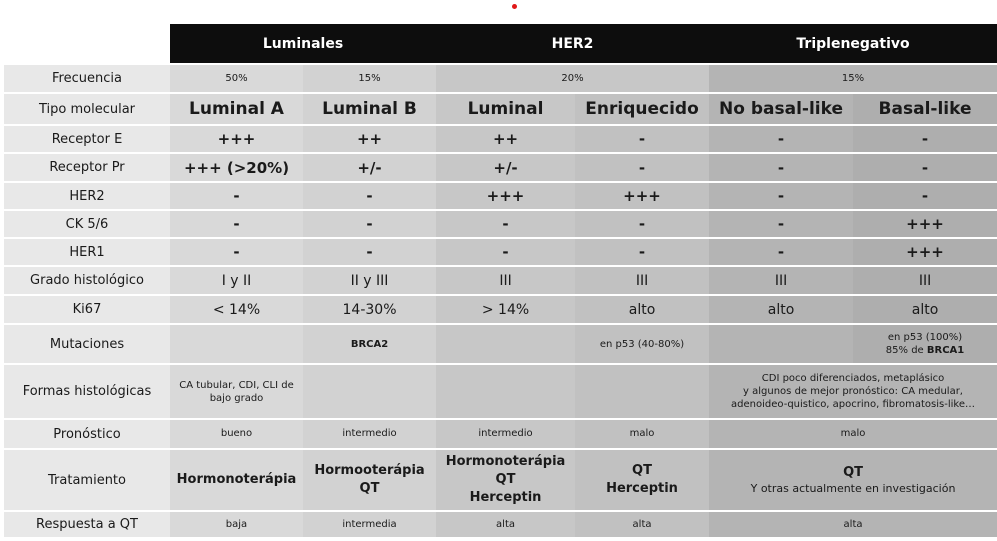 This screenshot has height=541, width=997. I want to click on text-line: en p53 (100%), so click(925, 337).